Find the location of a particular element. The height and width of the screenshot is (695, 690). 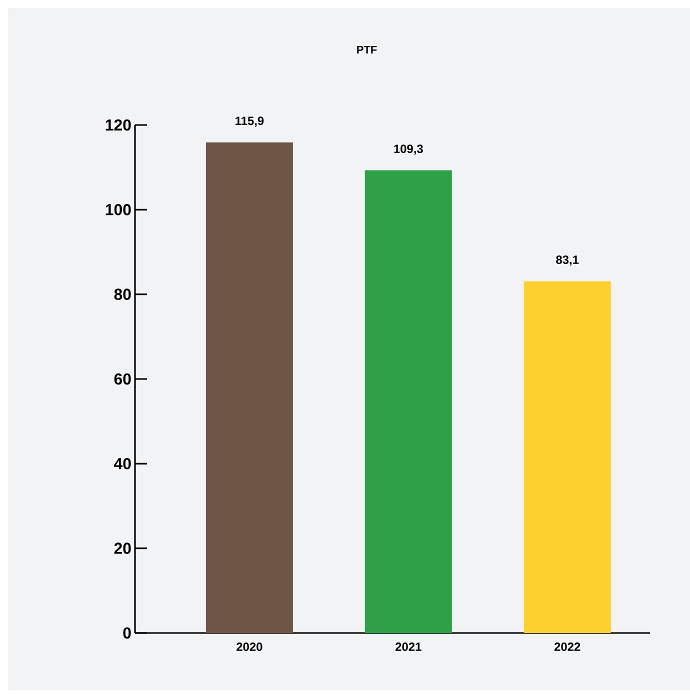

y-tick-label: 100 is located at coordinates (118, 210).